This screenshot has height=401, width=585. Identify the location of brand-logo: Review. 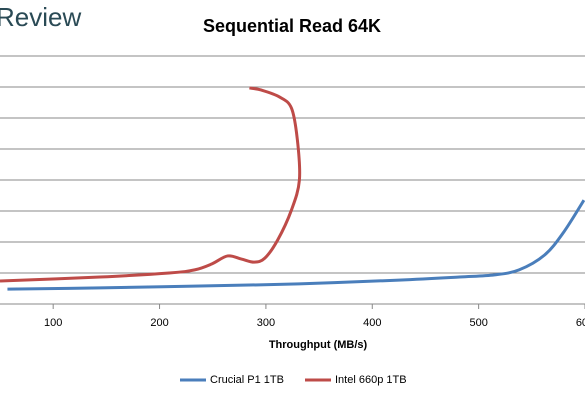
(40, 17).